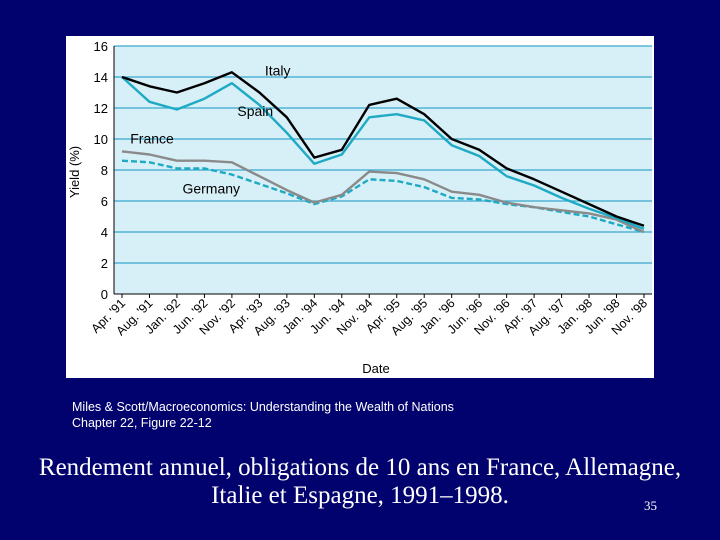 The image size is (720, 540). Describe the element at coordinates (210, 129) in the screenshot. I see `label-layer: Italy Spain France Germany` at that location.